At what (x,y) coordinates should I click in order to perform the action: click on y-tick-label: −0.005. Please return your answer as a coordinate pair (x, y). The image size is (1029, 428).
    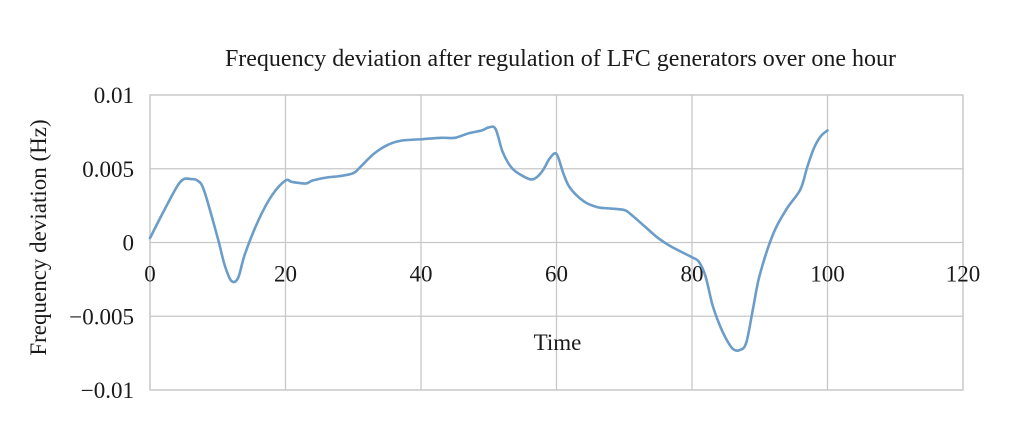
    Looking at the image, I should click on (101, 316).